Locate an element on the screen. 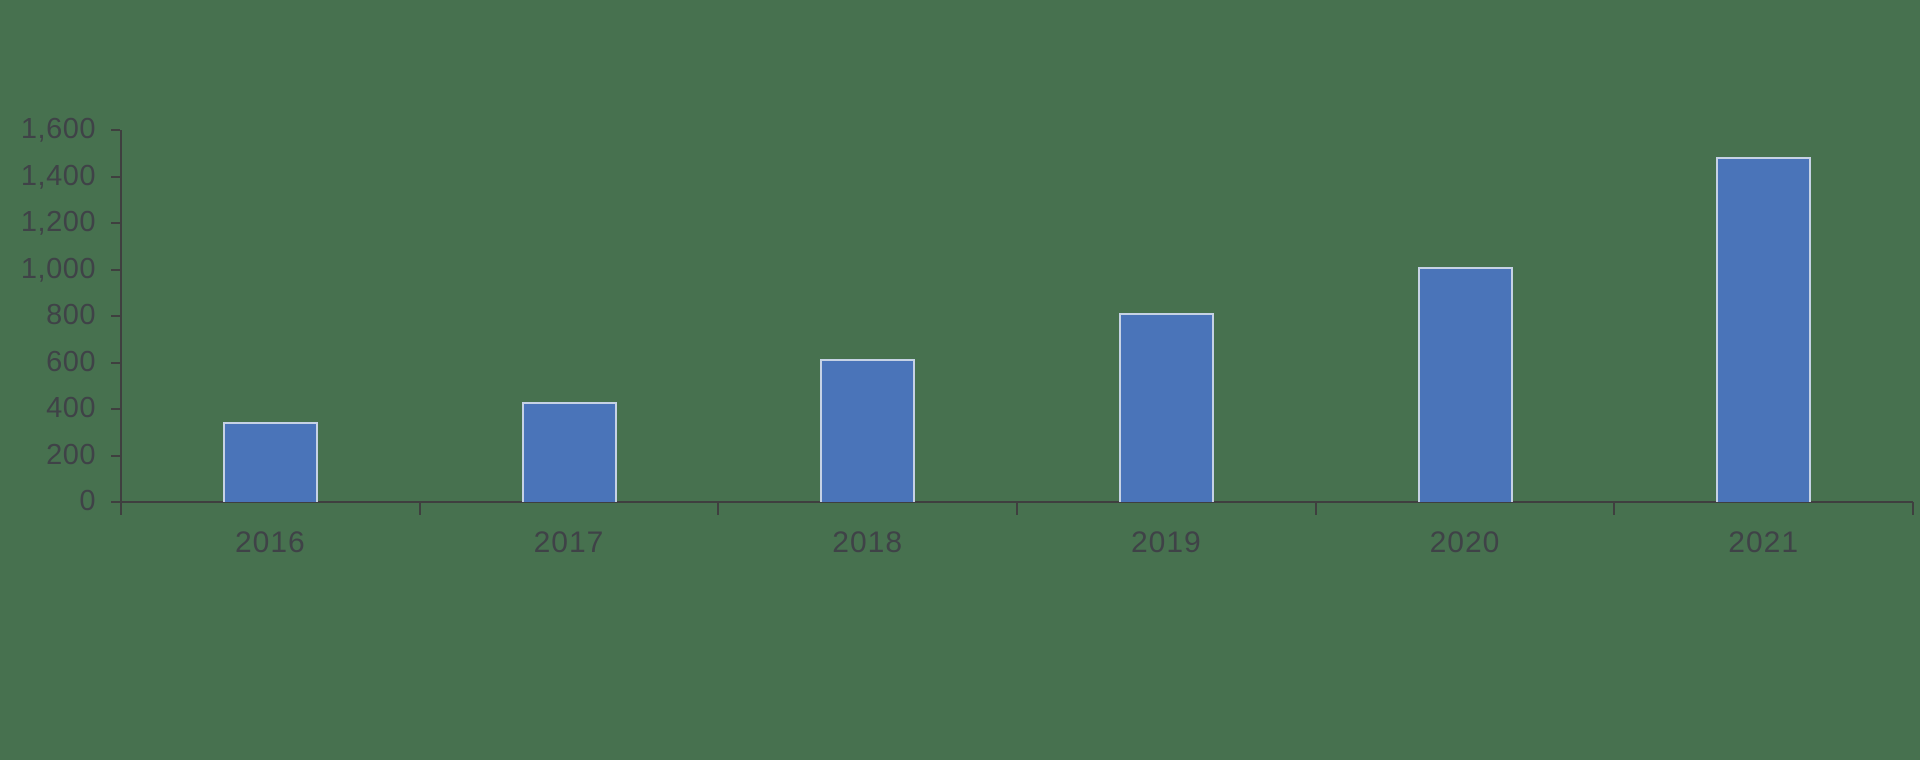 This screenshot has height=760, width=1920. x-axis-label-2019: 2019 is located at coordinates (1166, 542).